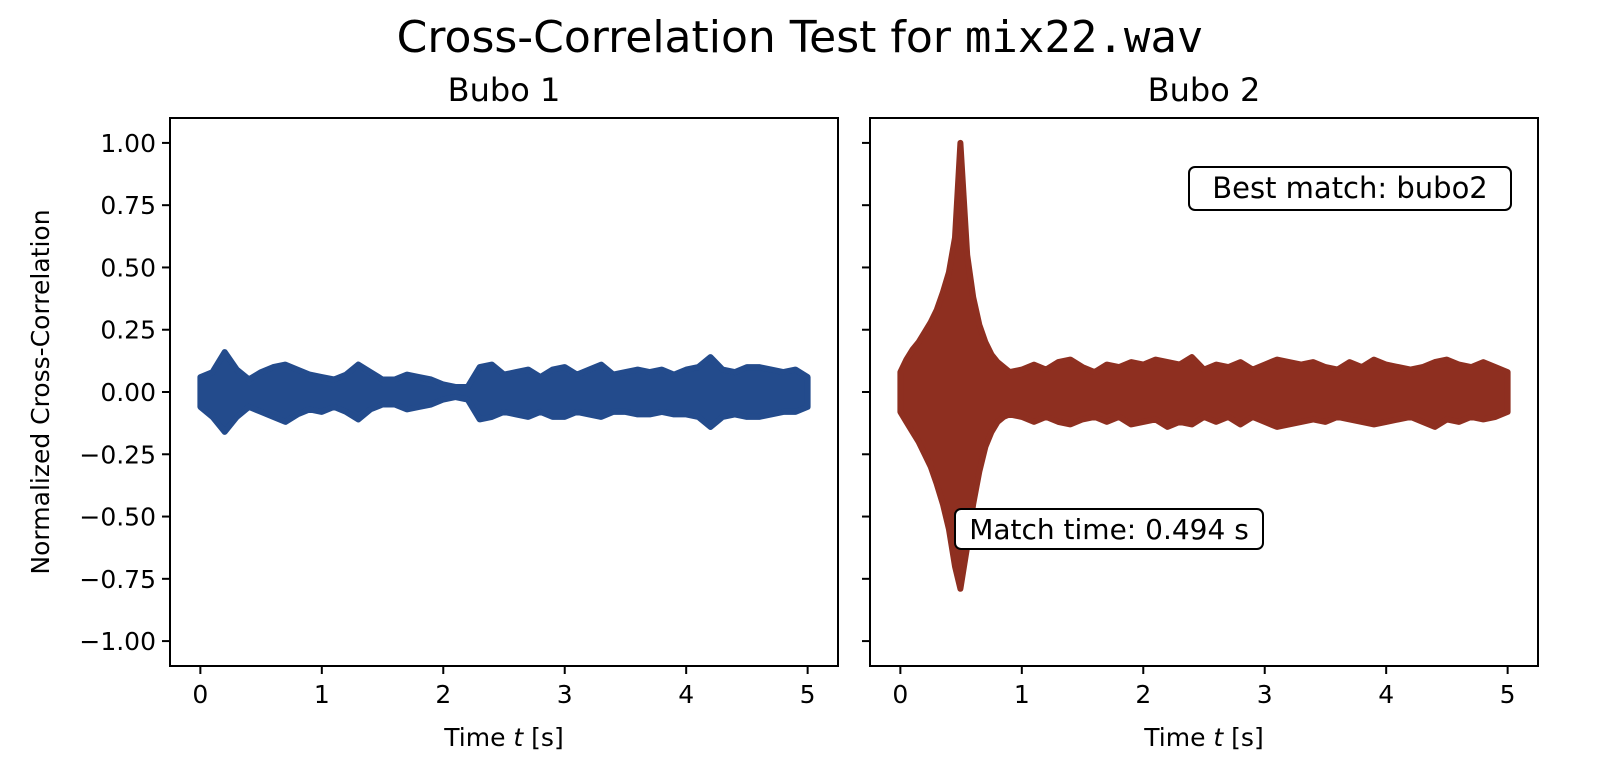 The width and height of the screenshot is (1600, 770). I want to click on x-axis-label-bubo-2: Time t [s], so click(1203, 737).